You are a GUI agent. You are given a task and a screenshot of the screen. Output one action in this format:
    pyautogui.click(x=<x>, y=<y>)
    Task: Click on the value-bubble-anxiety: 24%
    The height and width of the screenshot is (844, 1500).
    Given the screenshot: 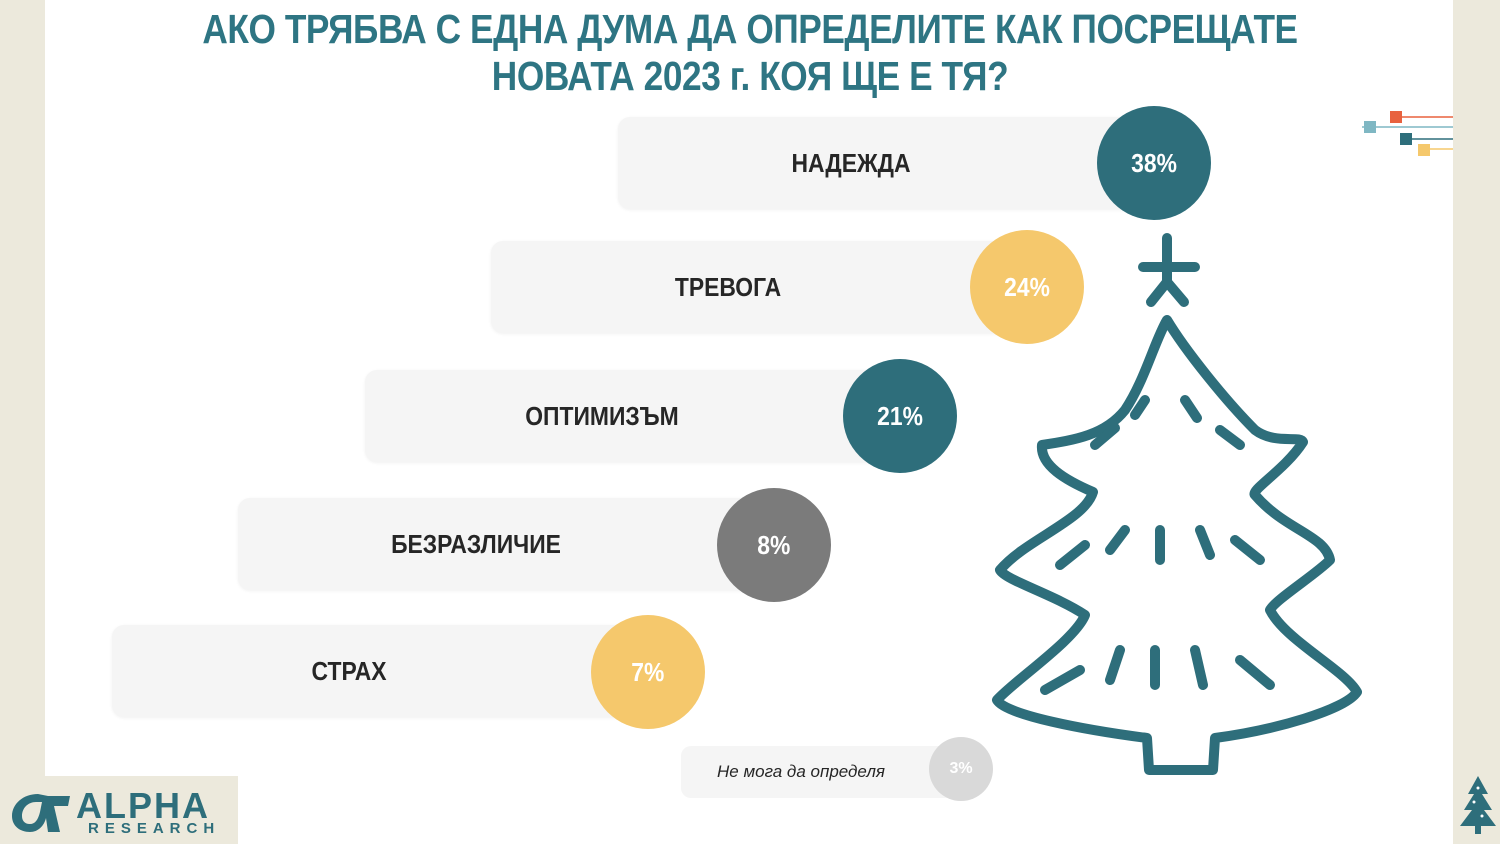 What is the action you would take?
    pyautogui.click(x=1027, y=287)
    